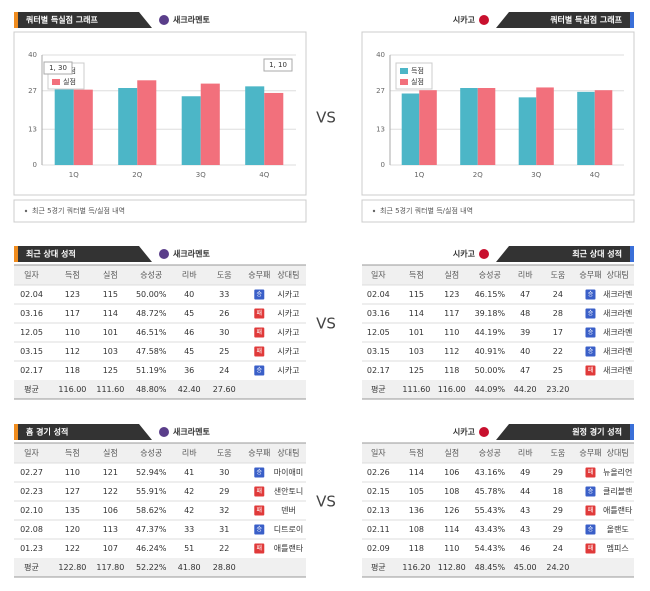  Describe the element at coordinates (525, 332) in the screenshot. I see `table-cell: 39` at that location.